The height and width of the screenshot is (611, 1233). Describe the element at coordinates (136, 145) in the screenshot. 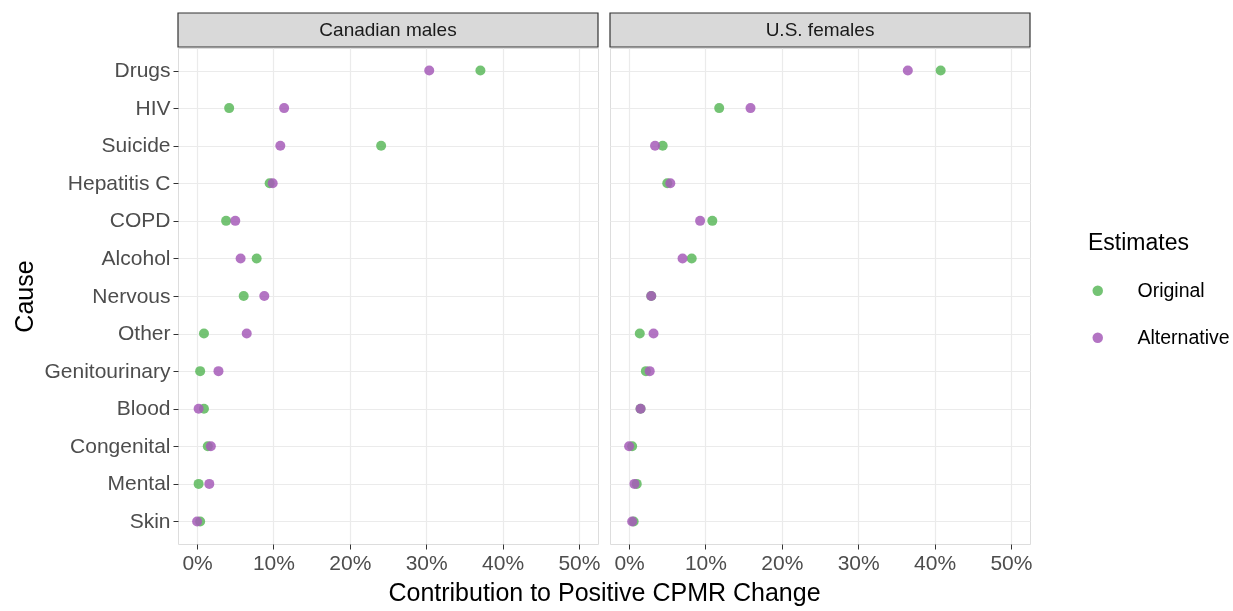

I see `y-tick-label: Suicide` at that location.